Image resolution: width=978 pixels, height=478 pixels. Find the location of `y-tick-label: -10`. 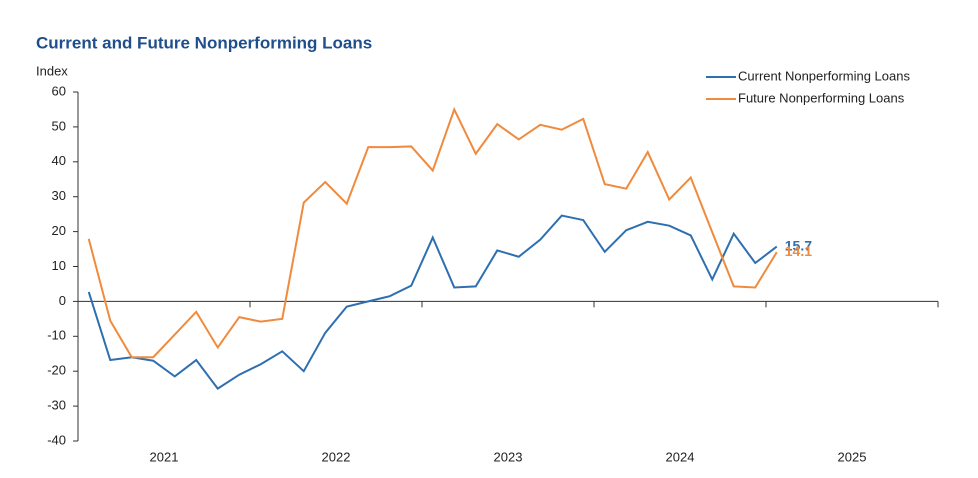

y-tick-label: -10 is located at coordinates (56, 335).